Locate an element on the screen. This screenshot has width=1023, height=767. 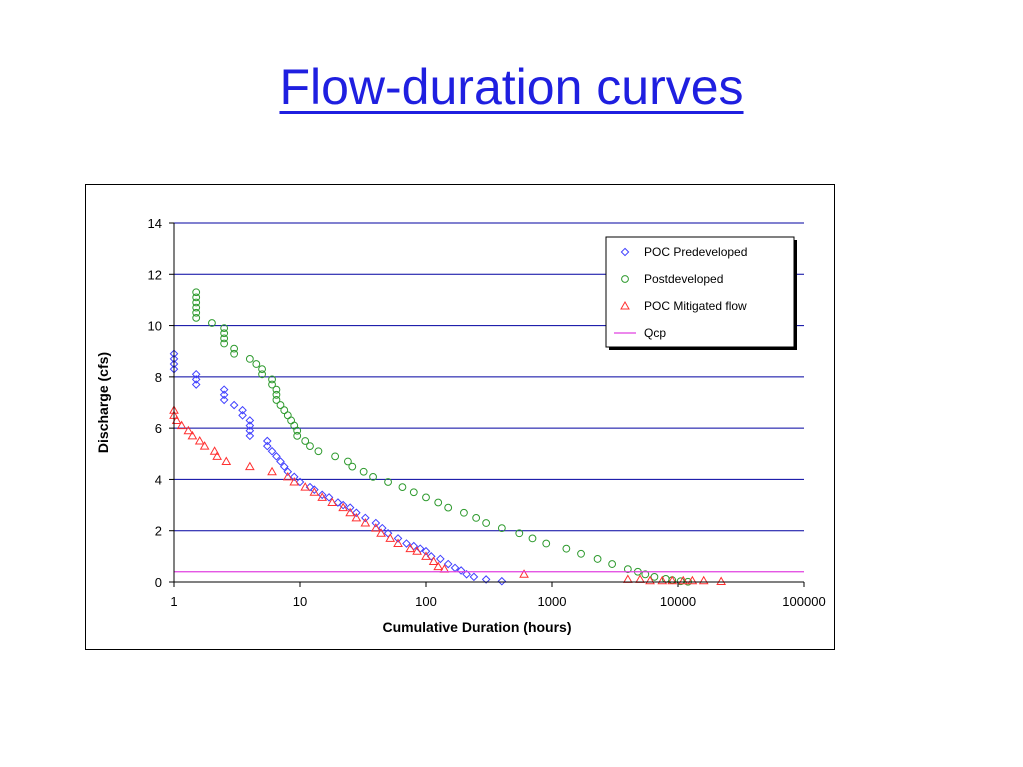
legend-label: Postdeveloped is located at coordinates (683, 279).